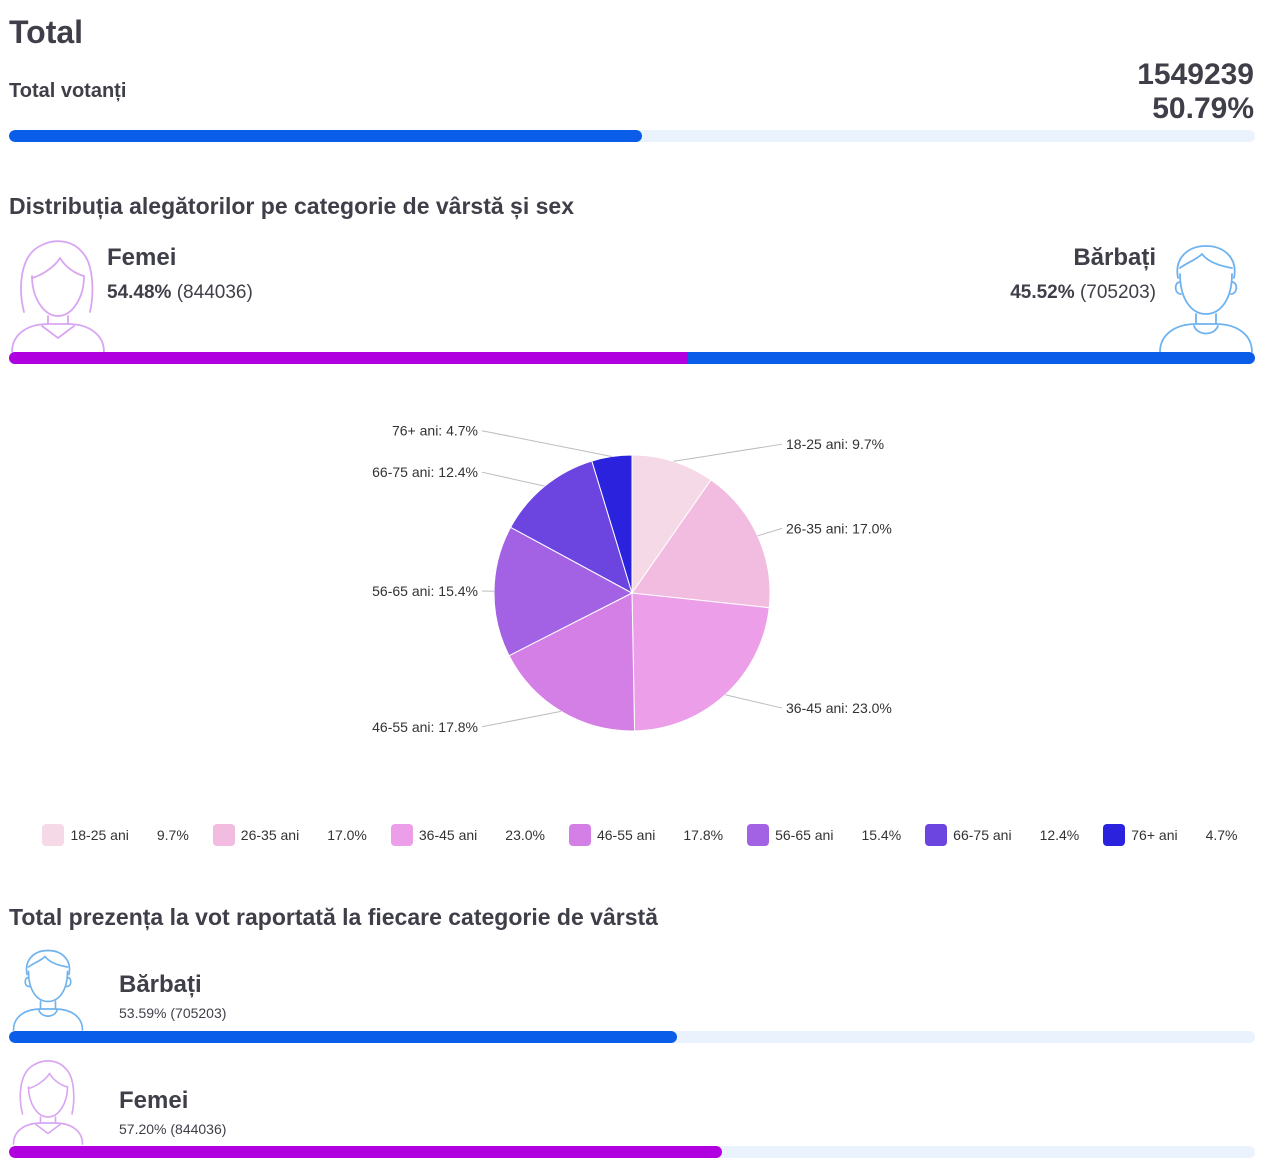  What do you see at coordinates (172, 835) in the screenshot?
I see `legend-value: 9.7%` at bounding box center [172, 835].